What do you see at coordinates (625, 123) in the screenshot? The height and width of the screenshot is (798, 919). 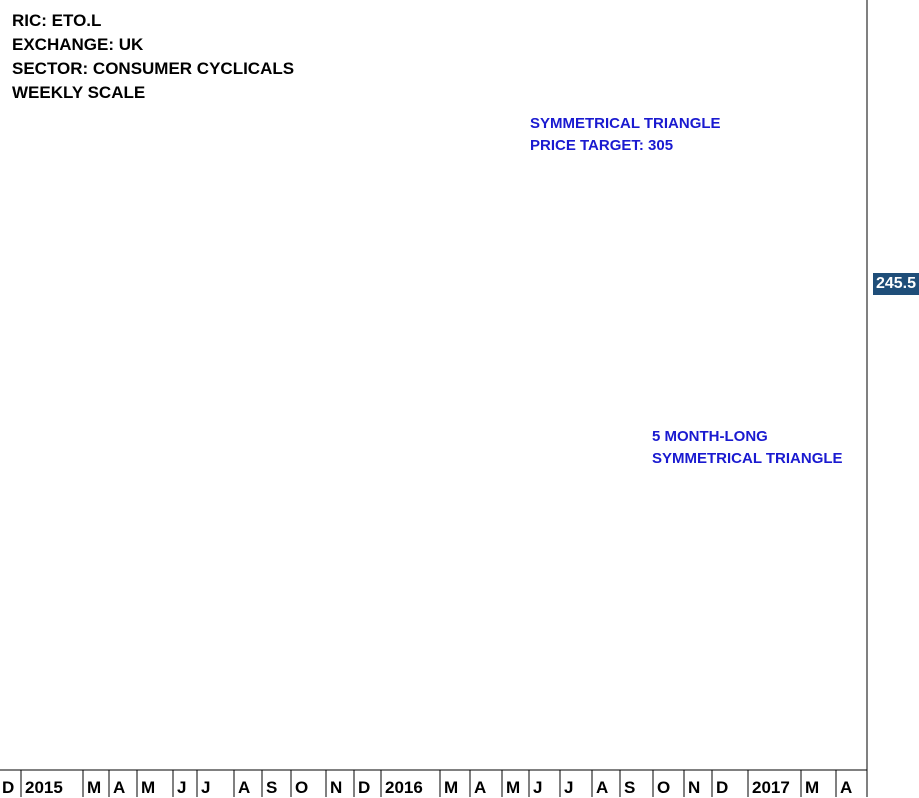 I see `target-annotation-line1: SYMMETRICAL TRIANGLE` at bounding box center [625, 123].